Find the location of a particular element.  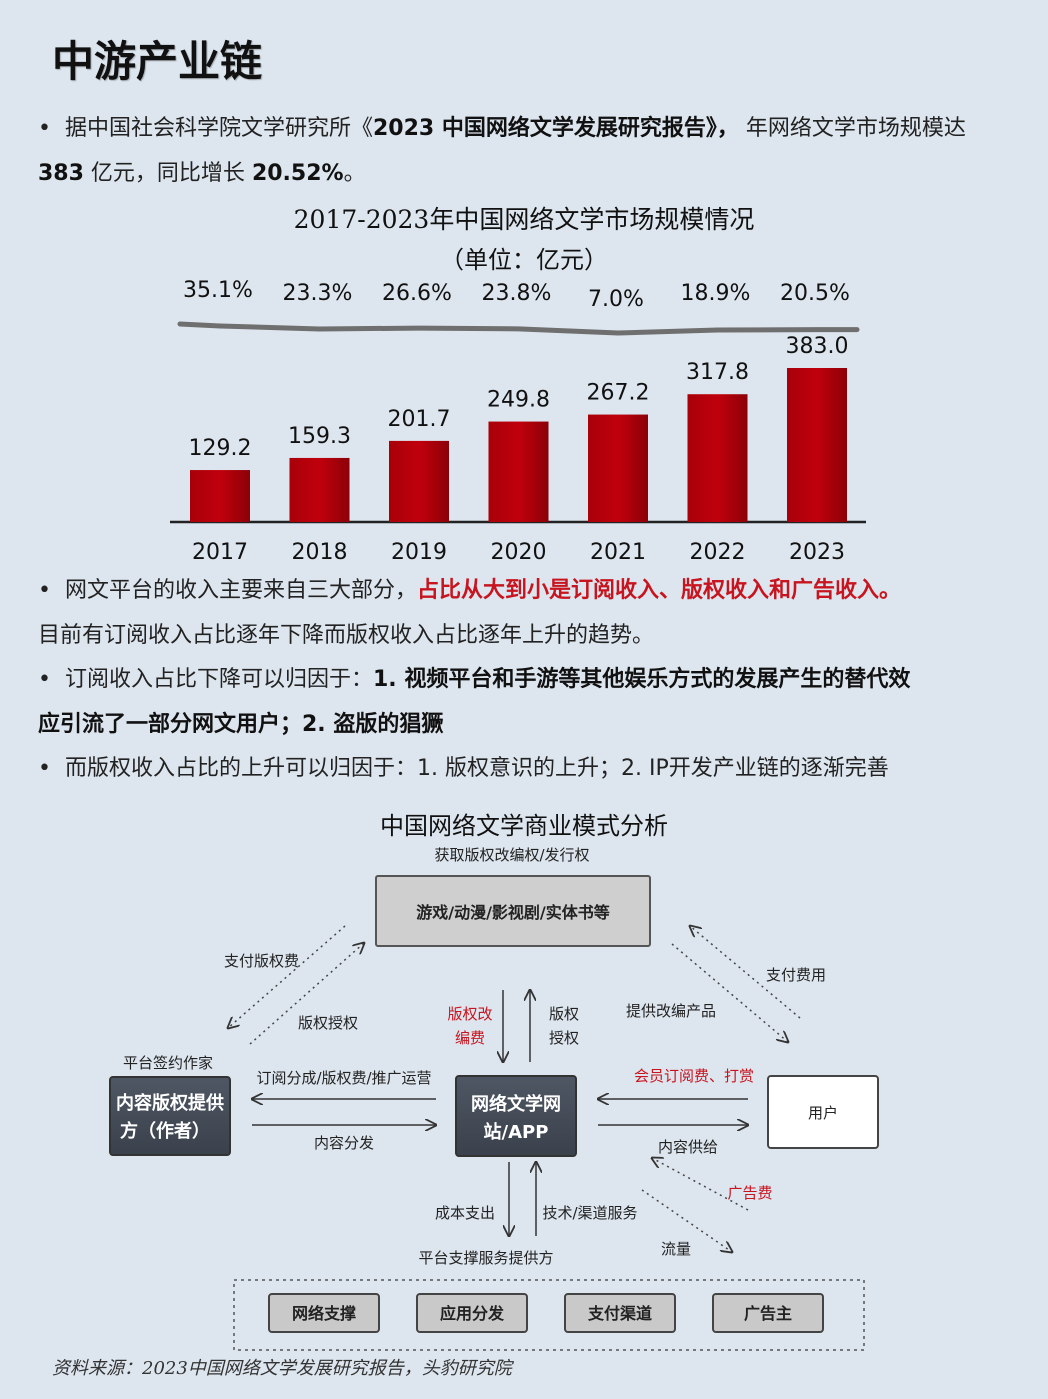

intro-text-2: 中国网络文学发展研究报告》， is located at coordinates (586, 128).